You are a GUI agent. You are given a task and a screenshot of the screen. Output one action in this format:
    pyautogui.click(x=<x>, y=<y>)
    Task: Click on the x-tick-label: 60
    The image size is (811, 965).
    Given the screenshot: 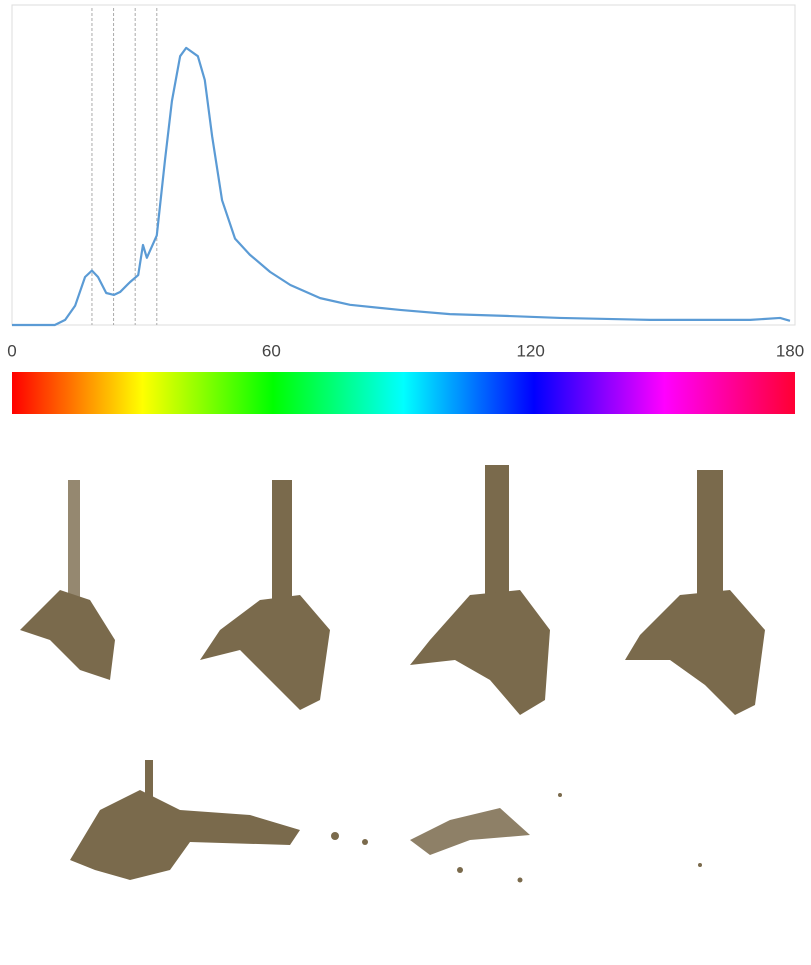 What is the action you would take?
    pyautogui.click(x=271, y=350)
    